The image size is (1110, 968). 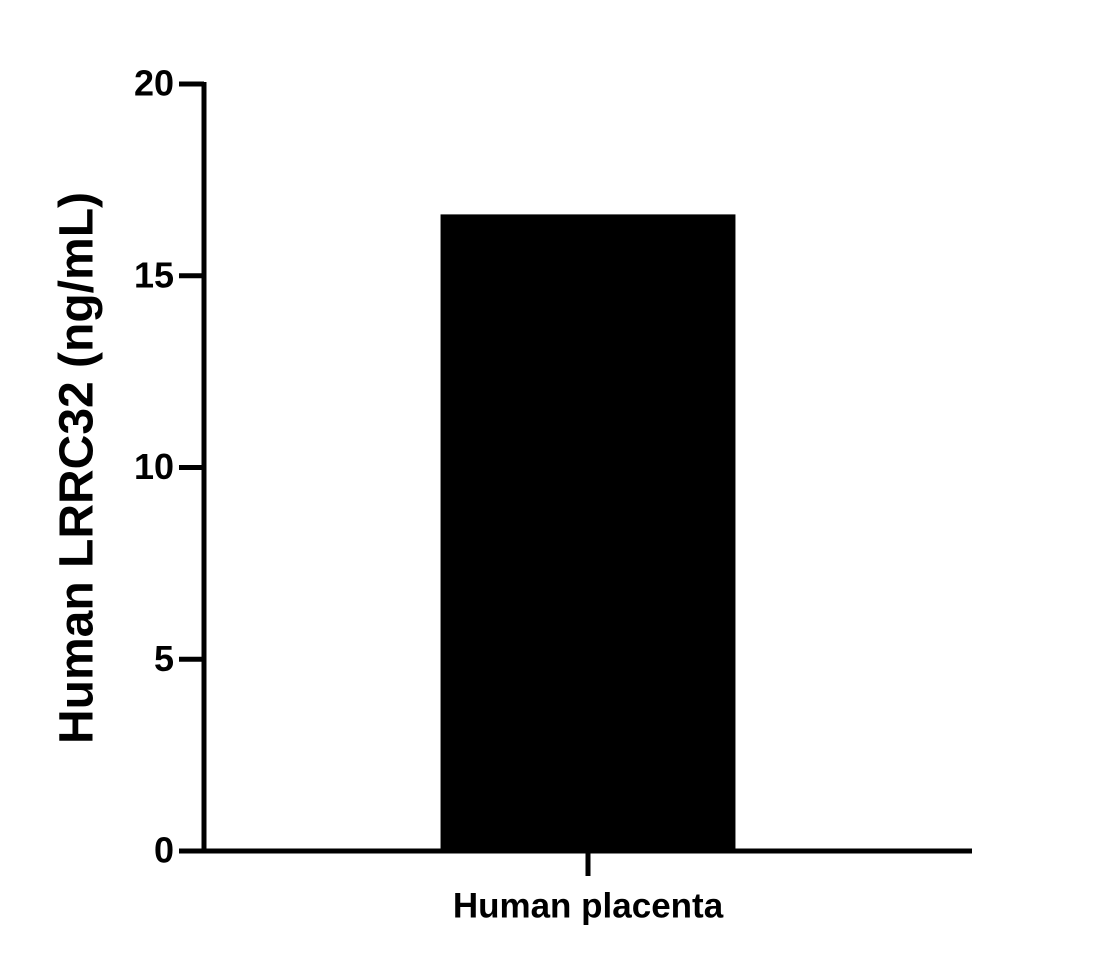 I want to click on y-axis-title: Human LRRC32 (ng/mL), so click(x=77, y=468).